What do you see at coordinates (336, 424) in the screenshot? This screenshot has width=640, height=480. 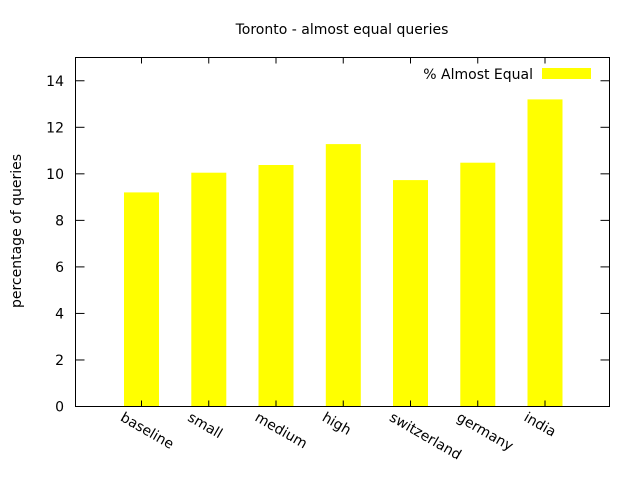 I see `x-tick-label: high` at bounding box center [336, 424].